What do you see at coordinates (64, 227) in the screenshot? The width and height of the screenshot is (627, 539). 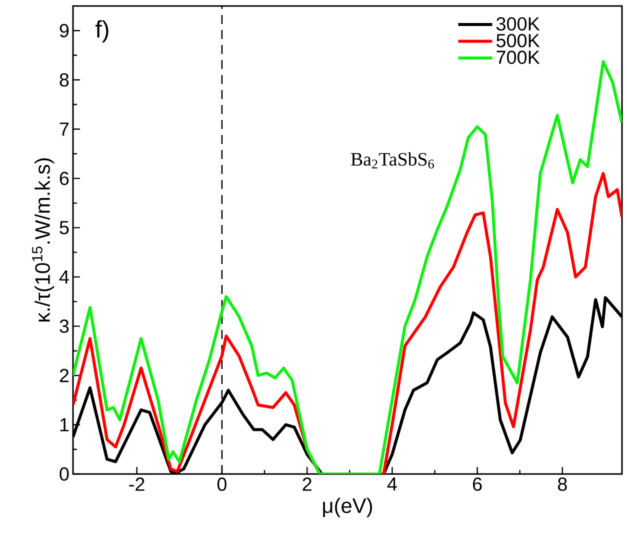 I see `y-tick-label: 5` at bounding box center [64, 227].